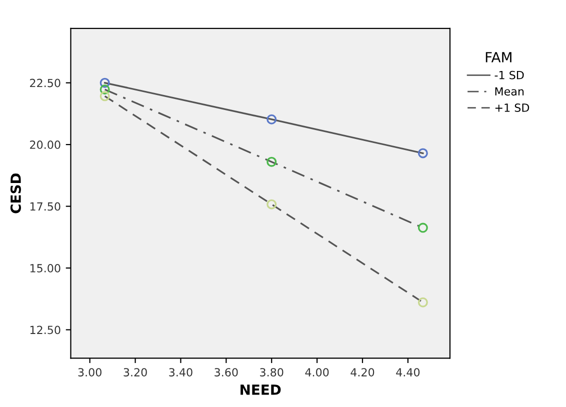 The image size is (566, 407). What do you see at coordinates (317, 372) in the screenshot?
I see `x-tick-label: 4.00` at bounding box center [317, 372].